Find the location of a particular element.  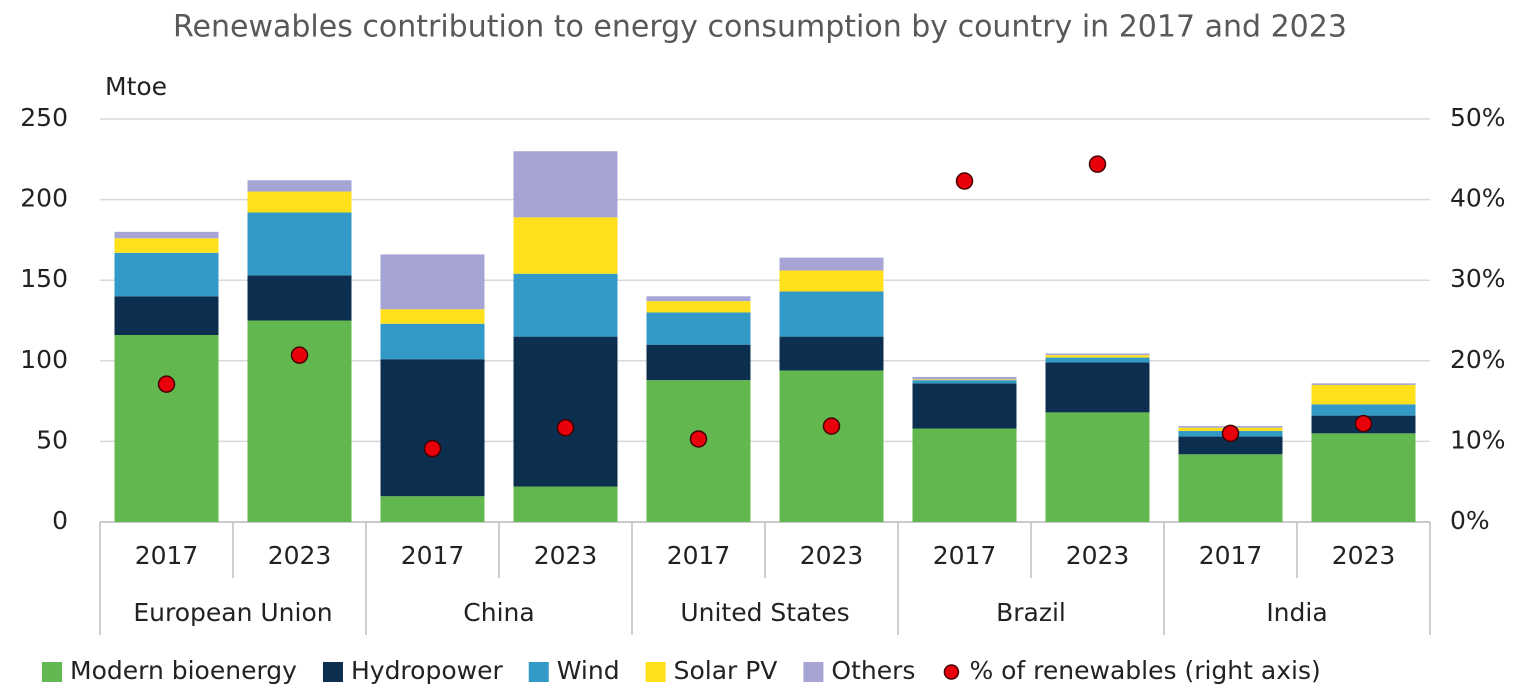

y2-tick-label: 0% is located at coordinates (1470, 520).